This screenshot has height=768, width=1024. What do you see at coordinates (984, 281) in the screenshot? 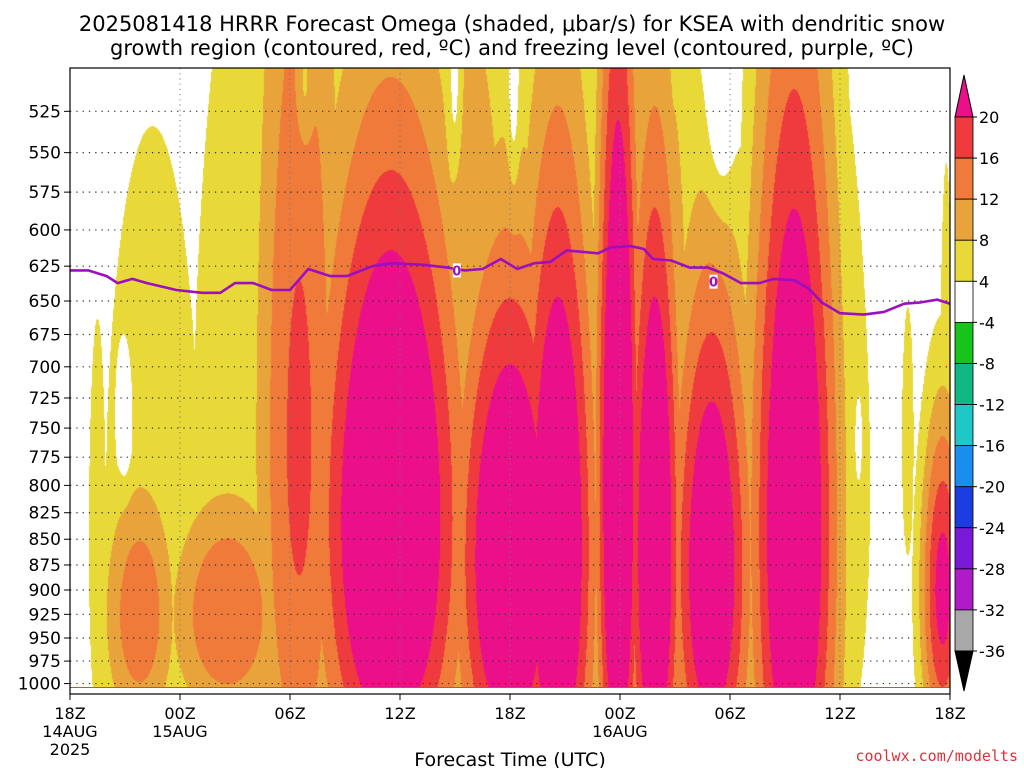
I see `colorbar-label: 4` at bounding box center [984, 281].